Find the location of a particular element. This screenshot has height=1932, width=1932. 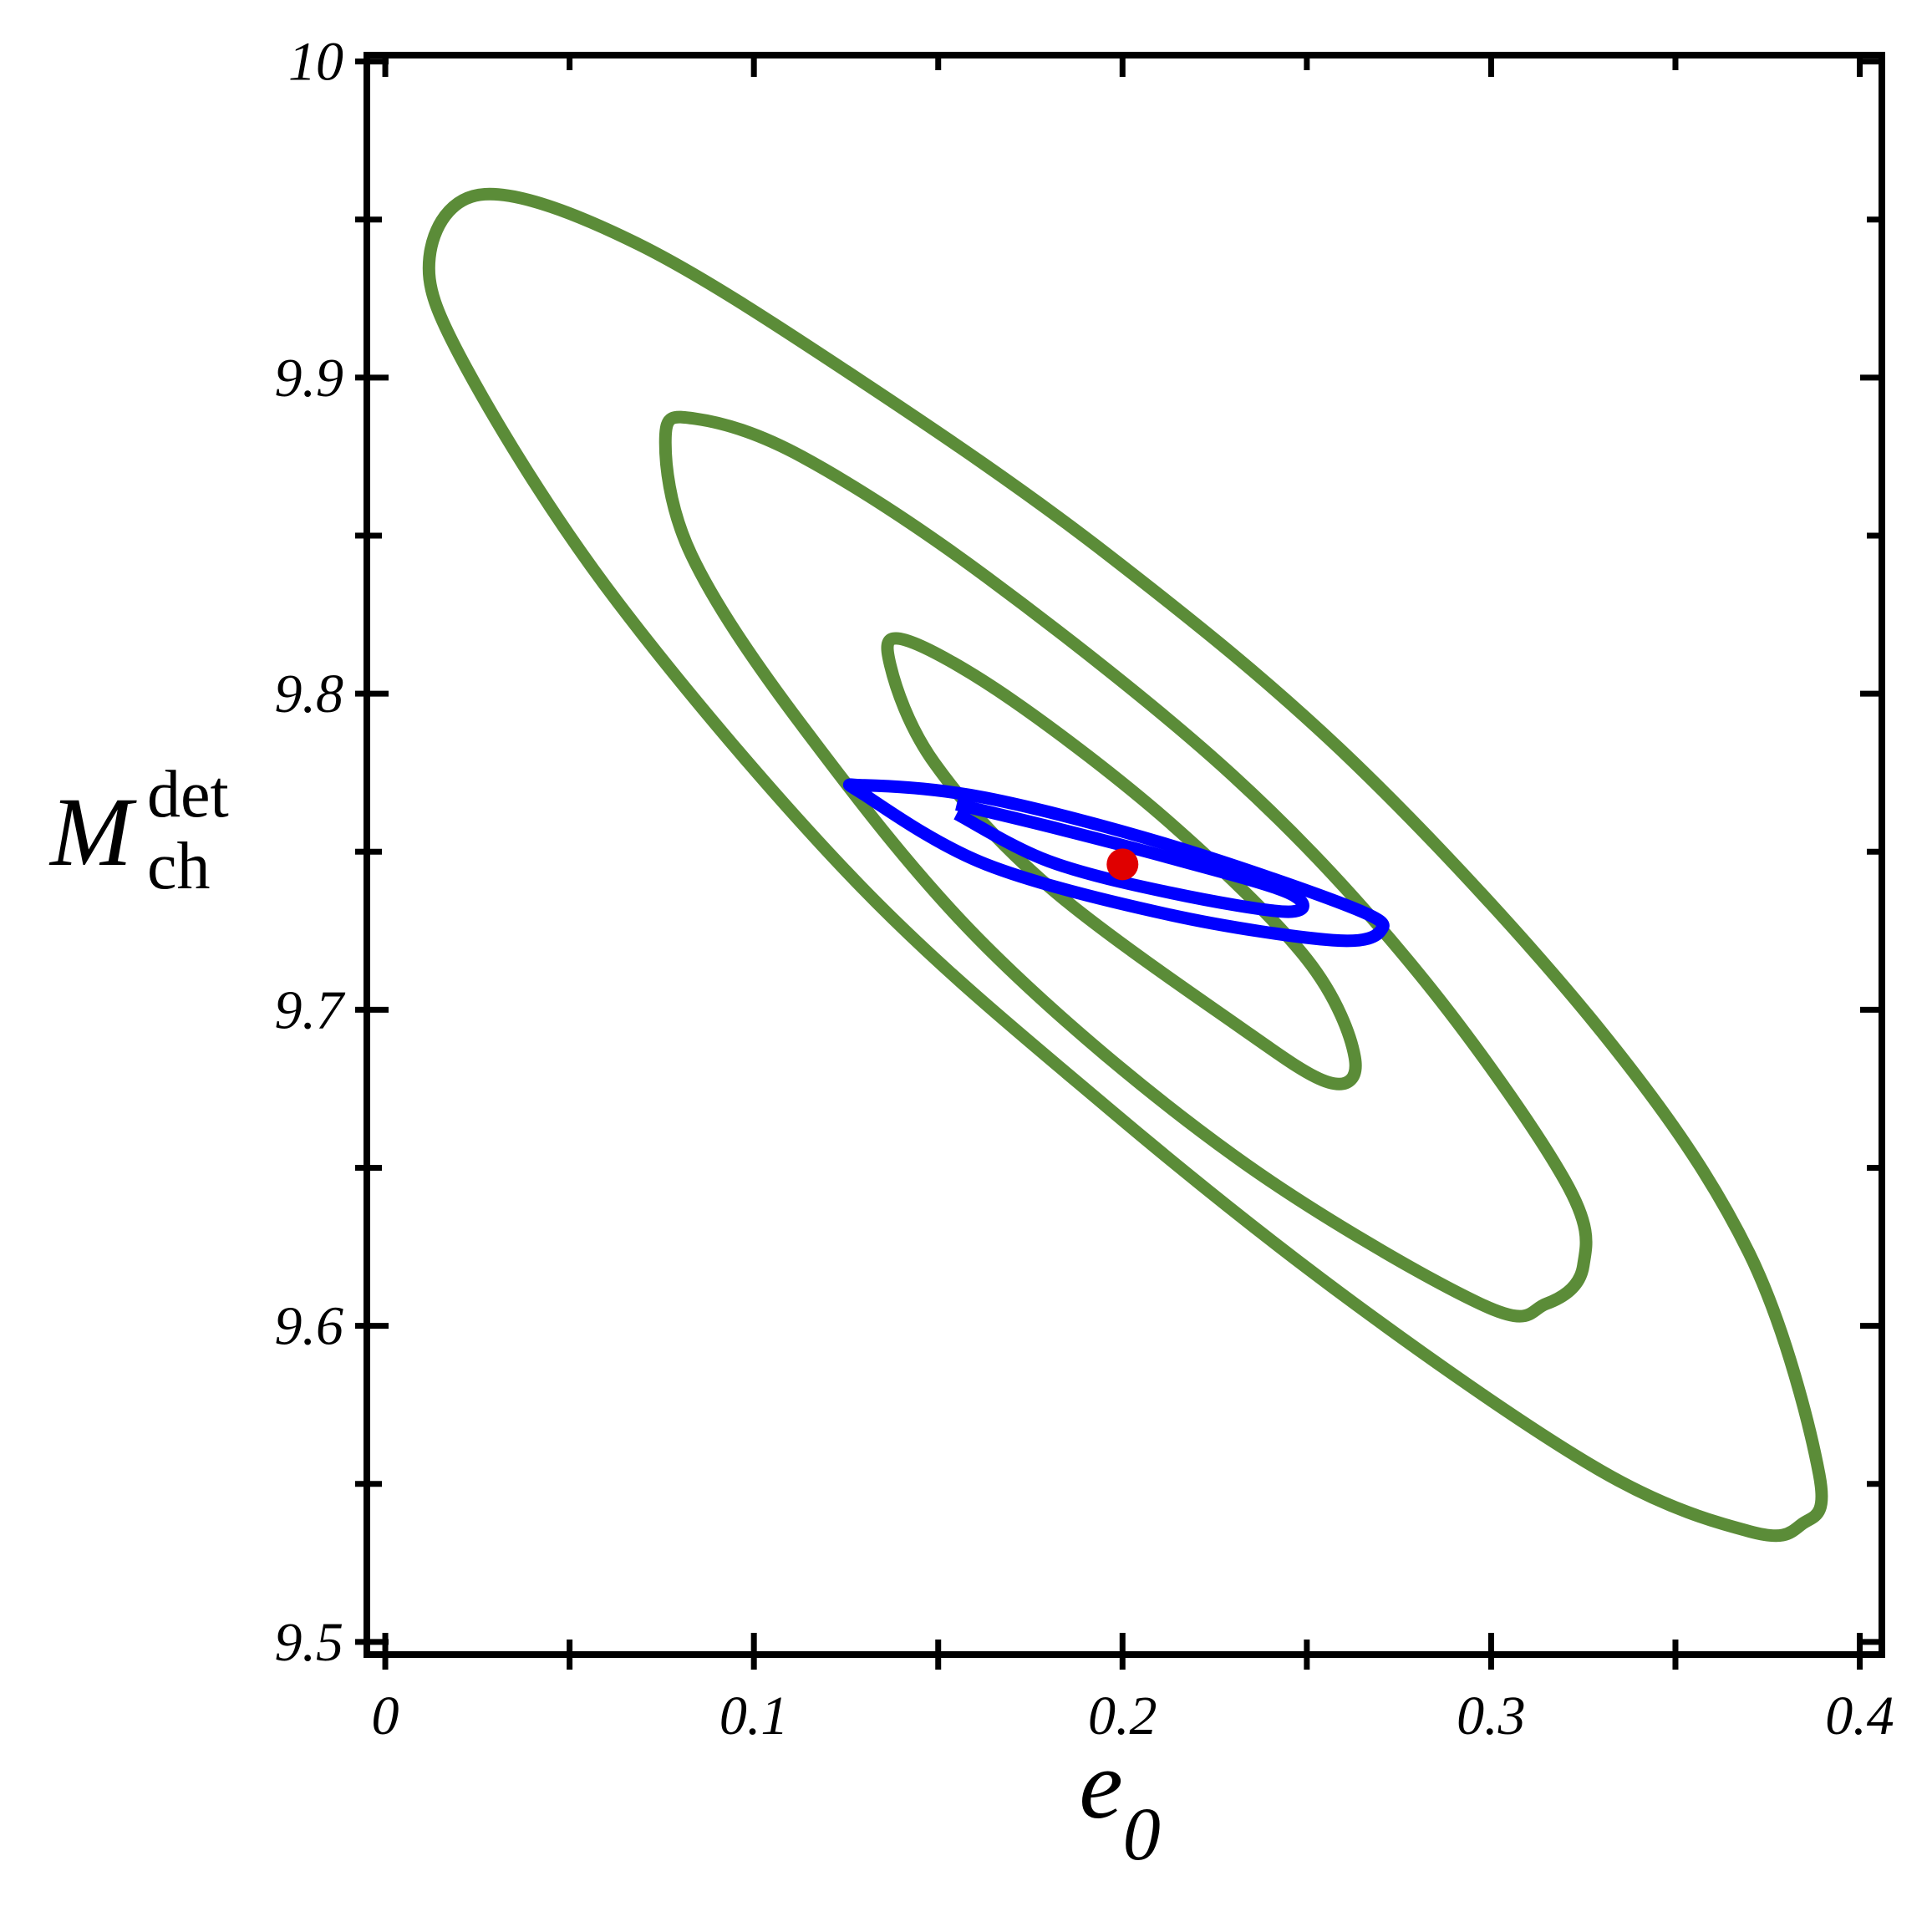

y-tick-label: 9.5 is located at coordinates (309, 1642).